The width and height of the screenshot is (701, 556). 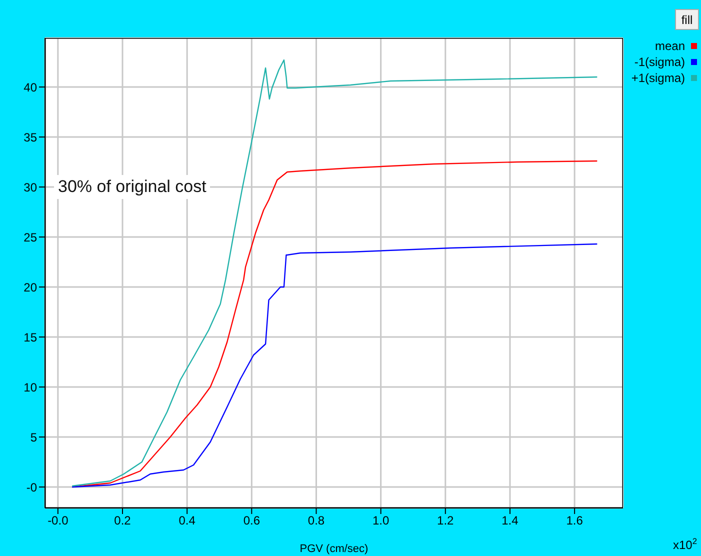 I want to click on legend-label: mean, so click(x=669, y=46).